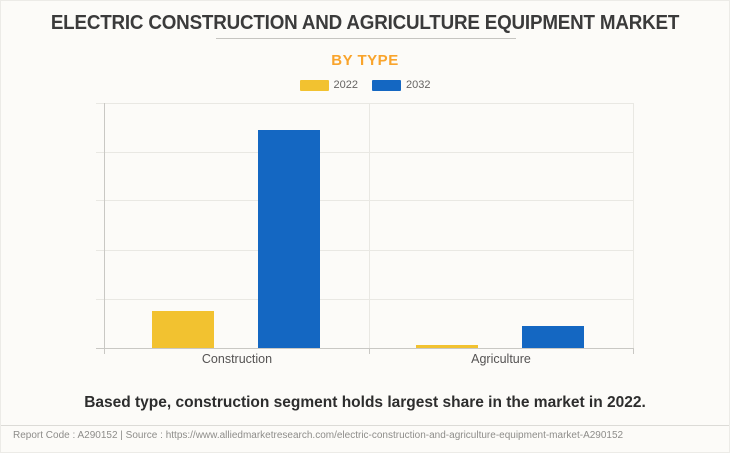 The height and width of the screenshot is (453, 730). I want to click on x-label-construction: Construction, so click(237, 359).